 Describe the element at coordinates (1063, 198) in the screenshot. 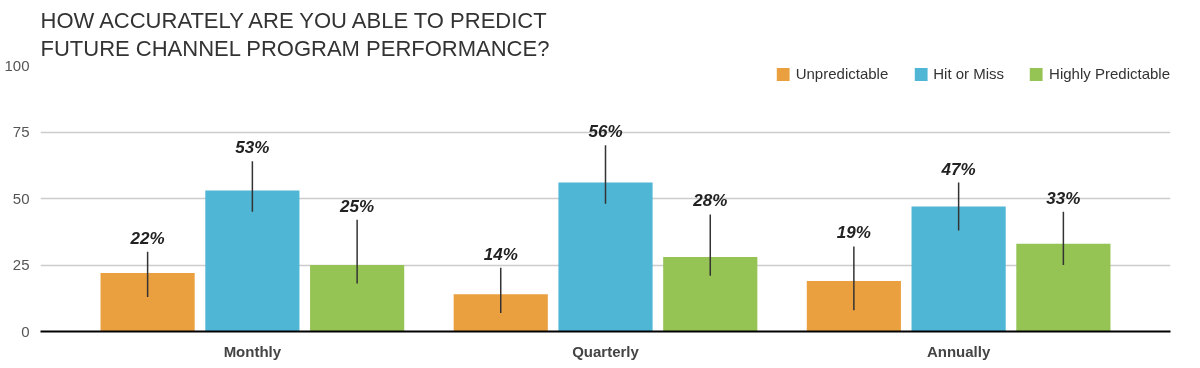

I see `data-label: 33%` at that location.